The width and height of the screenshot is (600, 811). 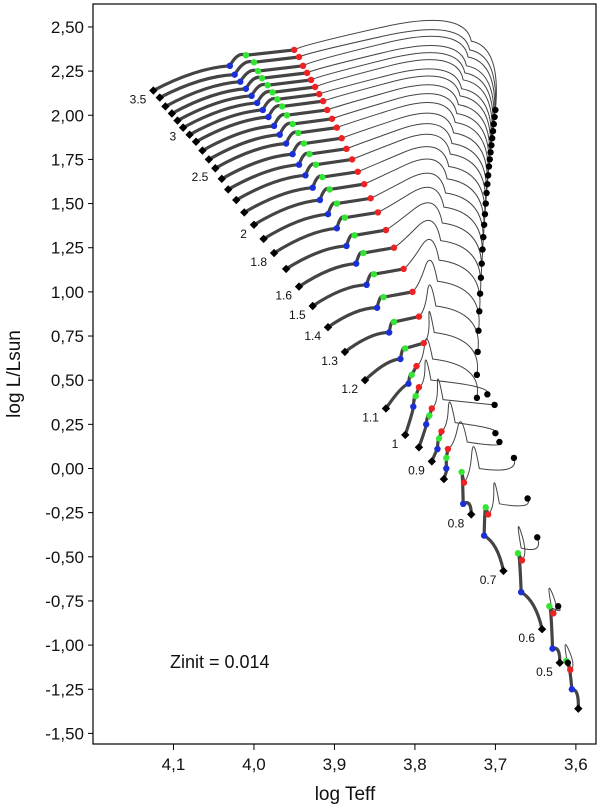 I want to click on y-tick-label: 2,00, so click(x=67, y=115).